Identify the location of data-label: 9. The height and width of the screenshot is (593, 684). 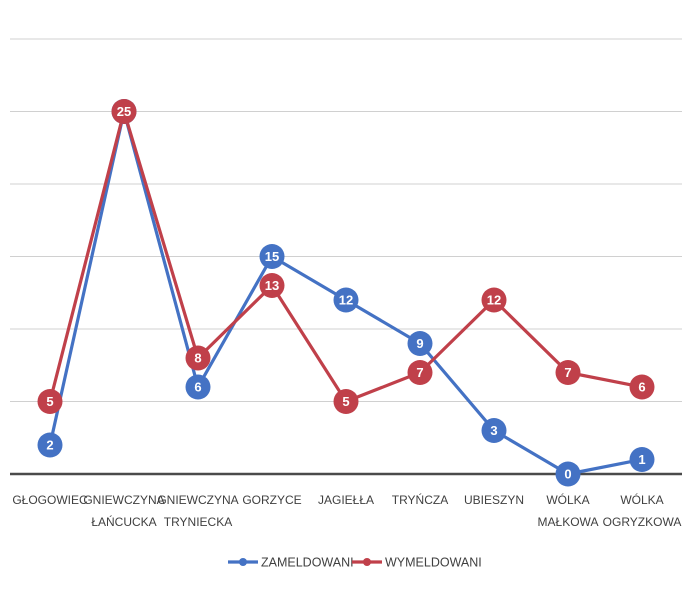
(419, 343).